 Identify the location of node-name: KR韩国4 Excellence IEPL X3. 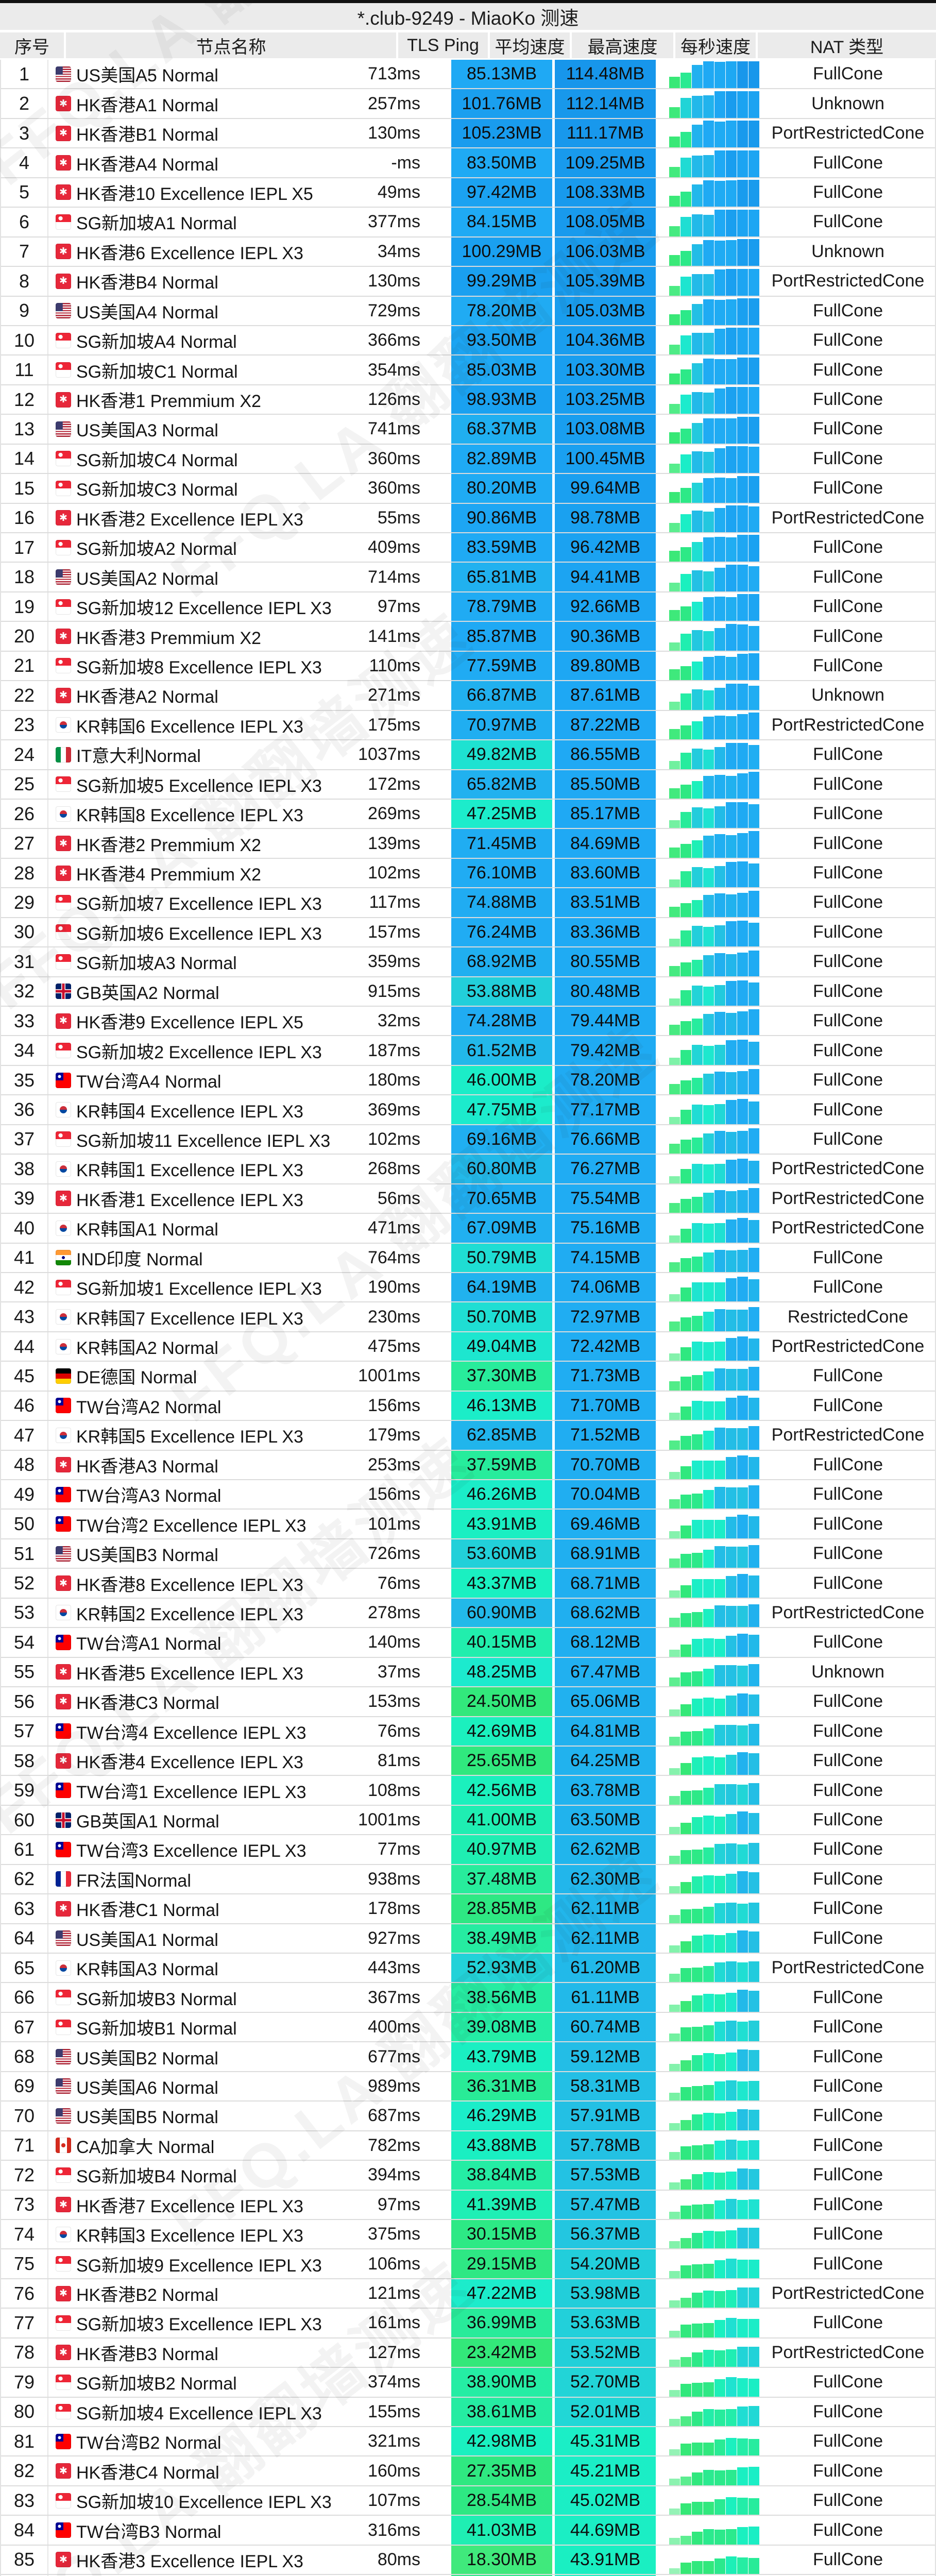
(189, 1109).